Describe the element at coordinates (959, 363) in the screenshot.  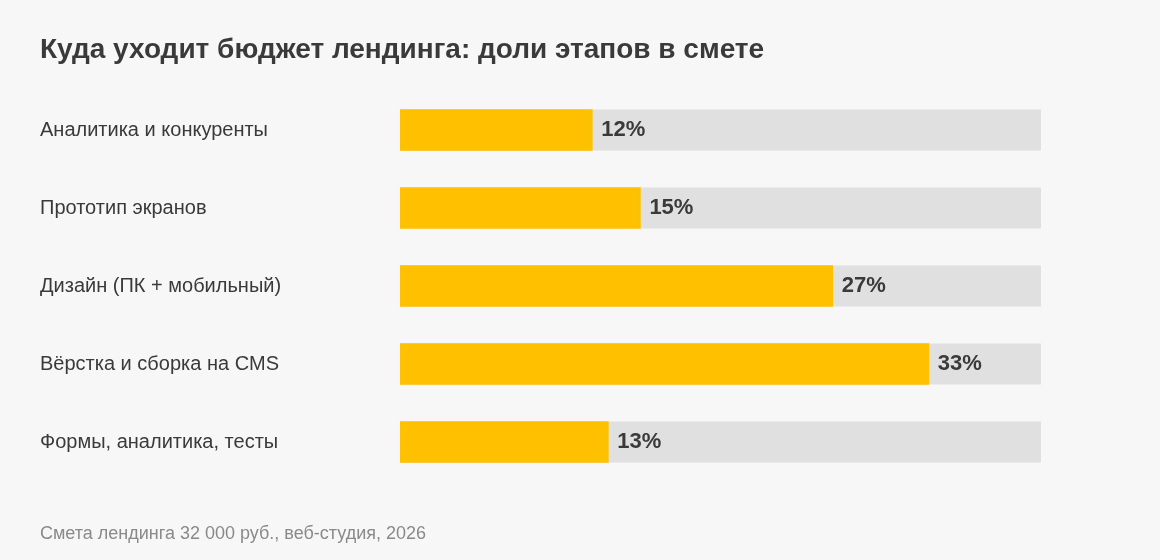
I see `data-label: 33%` at that location.